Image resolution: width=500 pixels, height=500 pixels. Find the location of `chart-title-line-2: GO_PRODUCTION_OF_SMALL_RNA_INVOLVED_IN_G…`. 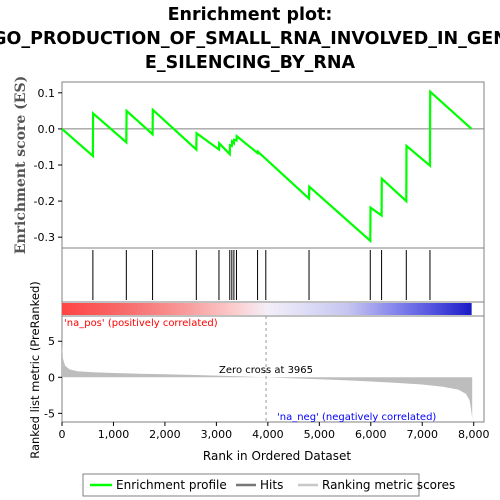

chart-title-line-2: GO_PRODUCTION_OF_SMALL_RNA_INVOLVED_IN_G… is located at coordinates (250, 39).